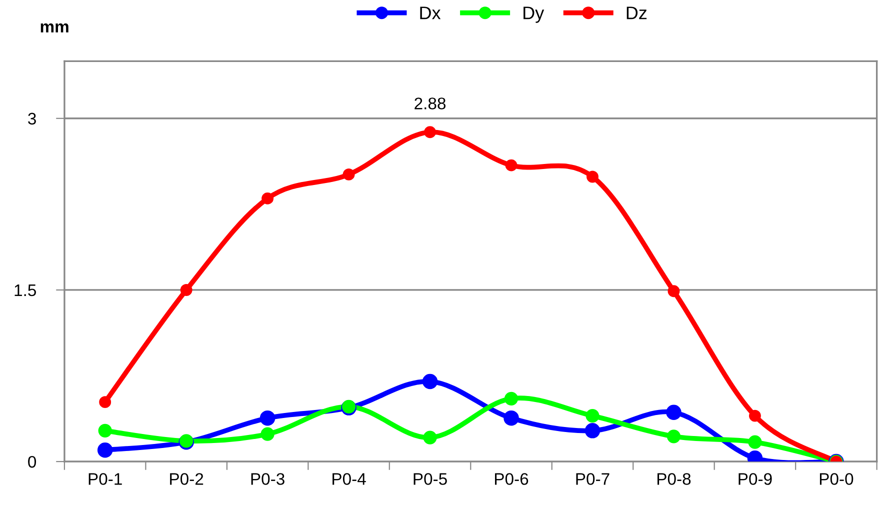 The height and width of the screenshot is (510, 883). Describe the element at coordinates (32, 118) in the screenshot. I see `y-tick-label: 3` at that location.